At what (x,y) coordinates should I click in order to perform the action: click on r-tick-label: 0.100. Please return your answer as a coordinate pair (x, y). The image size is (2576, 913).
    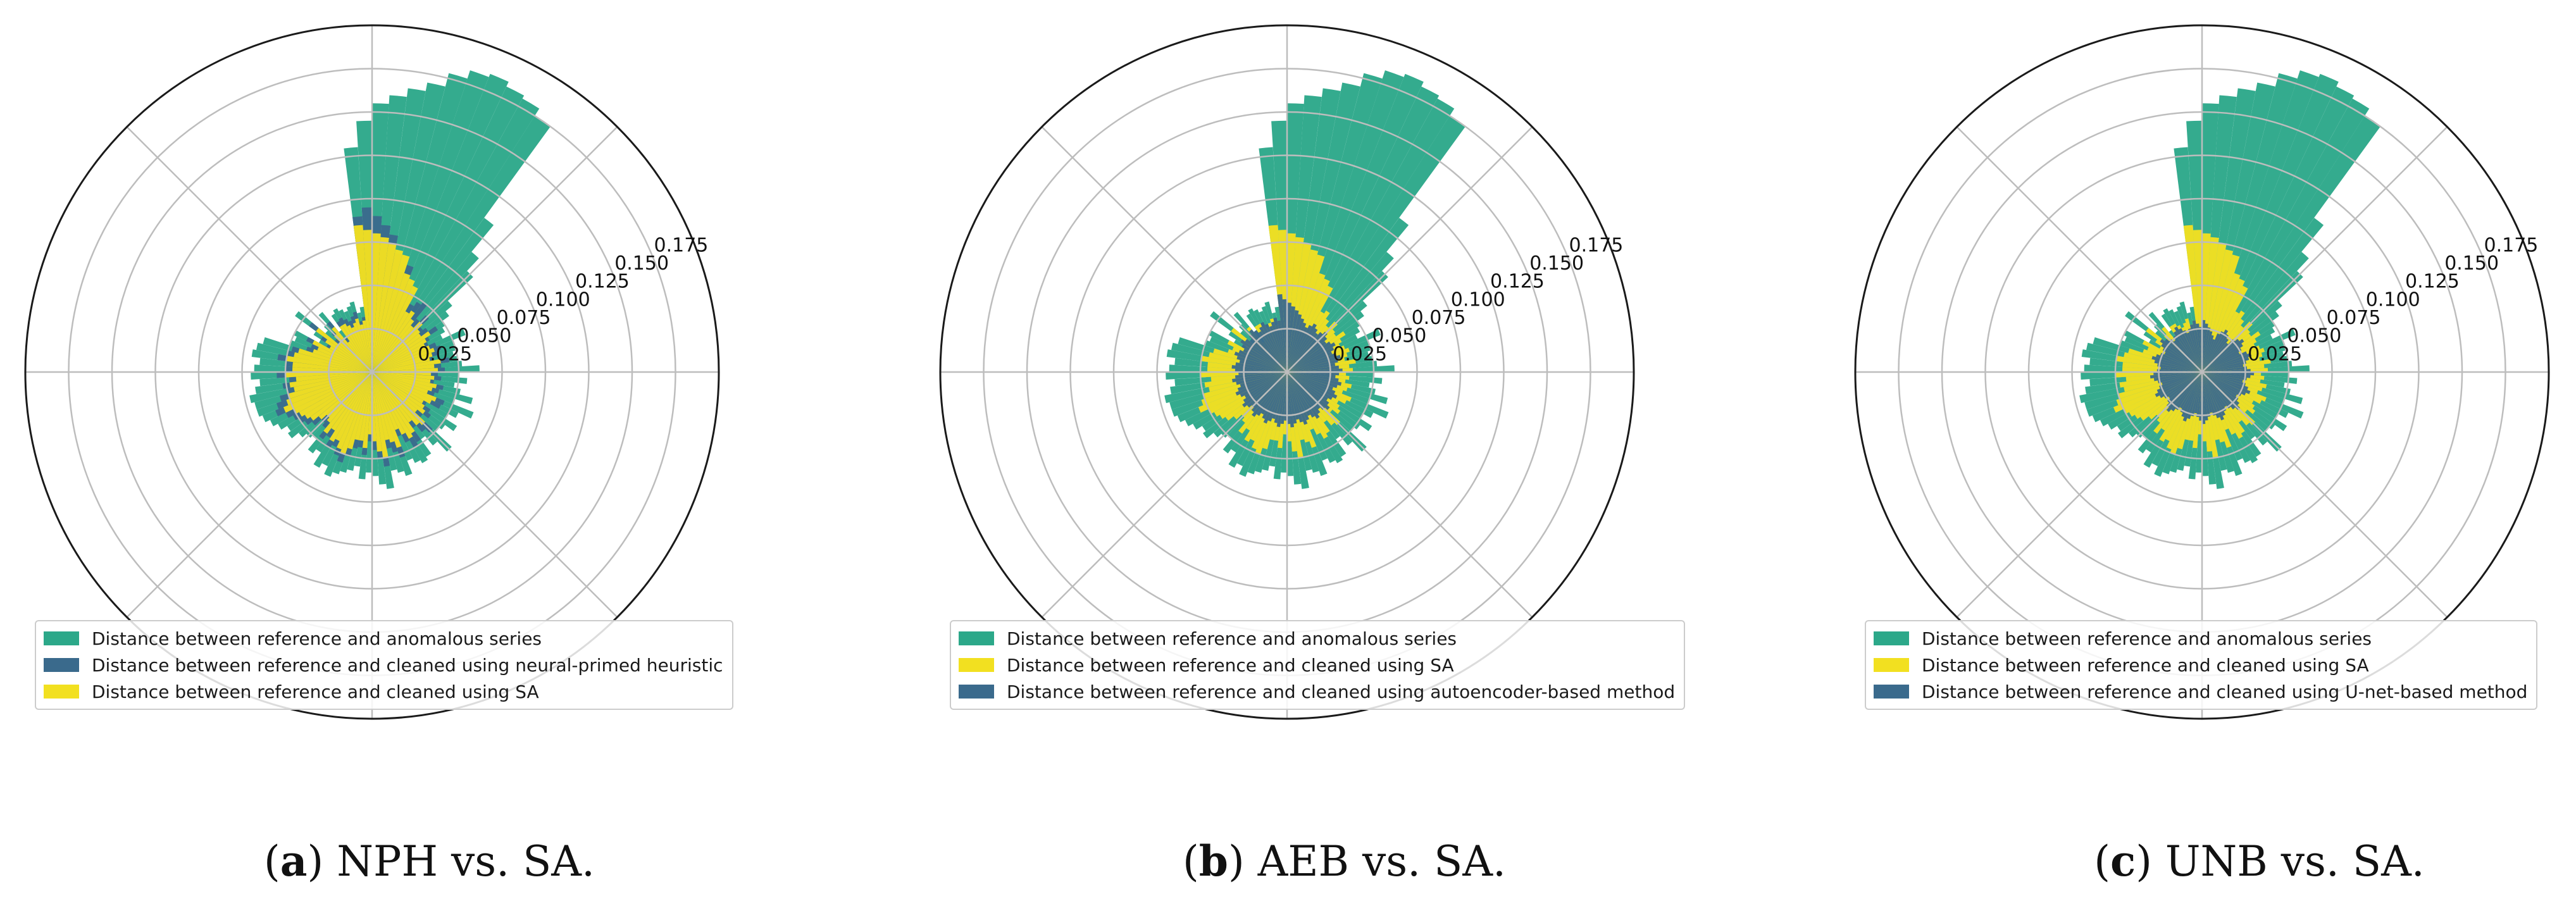
    Looking at the image, I should click on (1478, 300).